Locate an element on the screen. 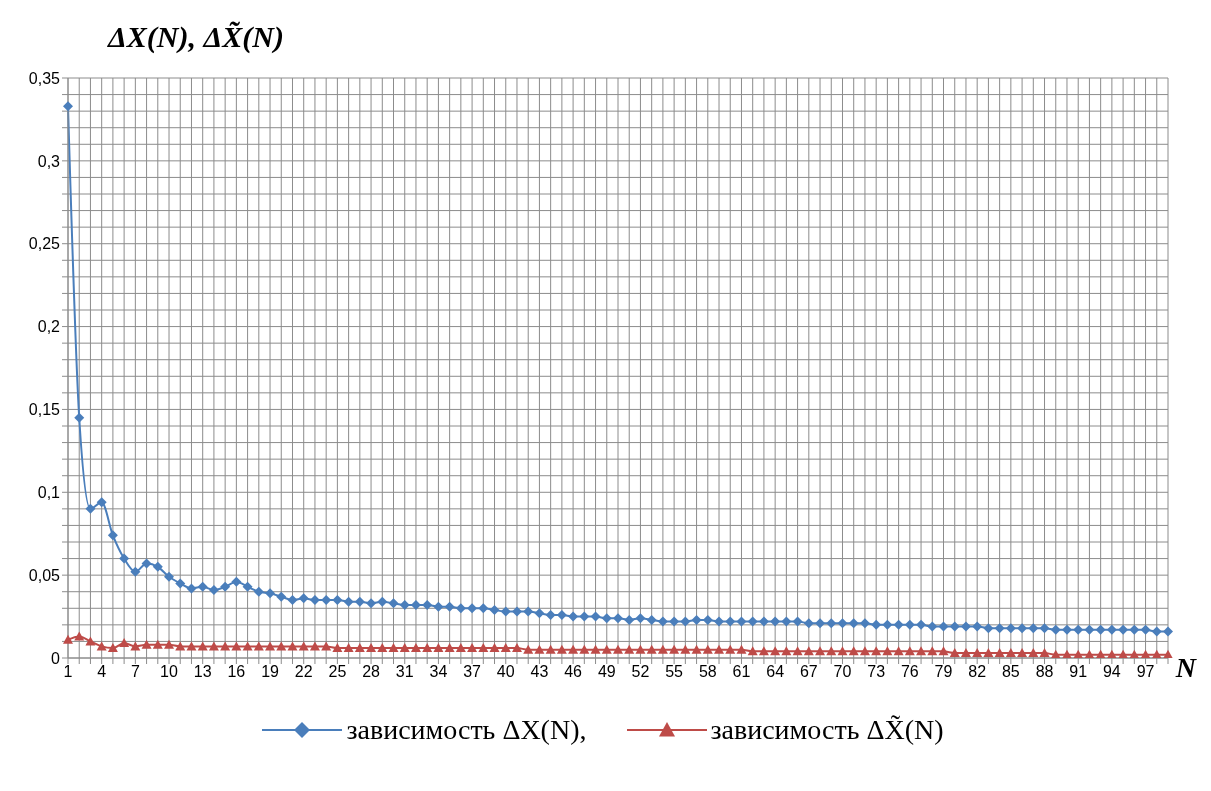 Image resolution: width=1211 pixels, height=791 pixels. x-tick-label: 67 is located at coordinates (808, 672).